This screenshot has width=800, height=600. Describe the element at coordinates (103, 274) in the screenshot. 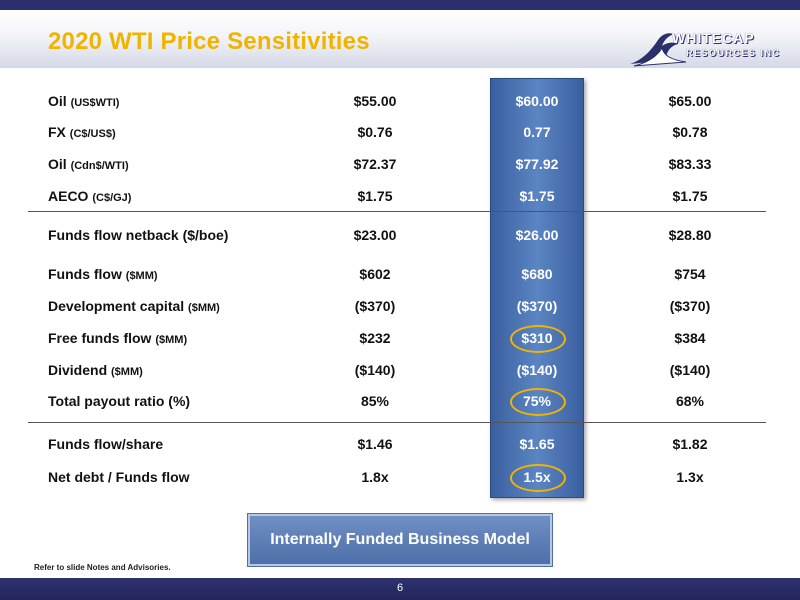

I see `row-label: Funds flow ($MM)` at that location.